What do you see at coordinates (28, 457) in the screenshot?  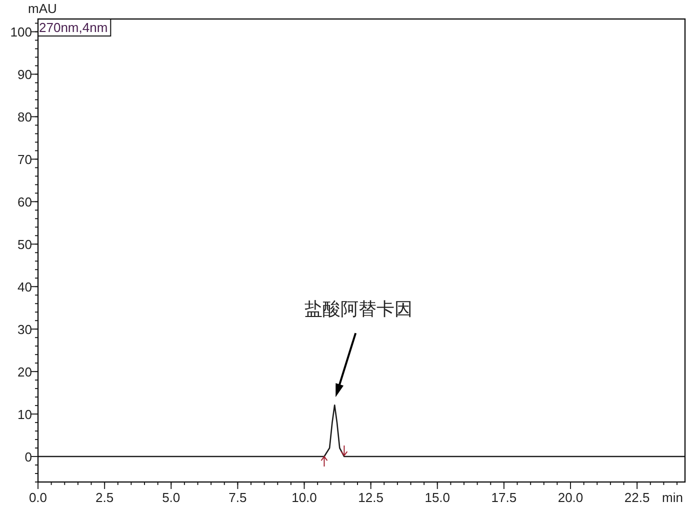 I see `y-tick-label: 0` at bounding box center [28, 457].